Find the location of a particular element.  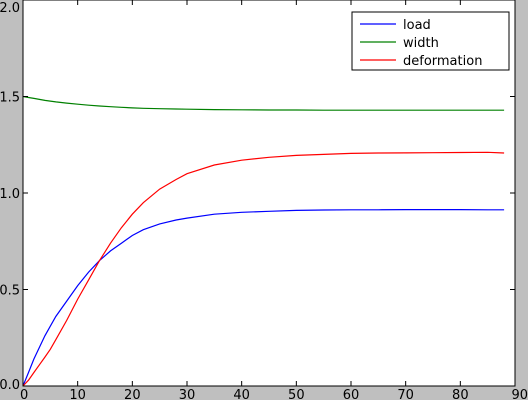

x-tick-label: 20 is located at coordinates (132, 394).